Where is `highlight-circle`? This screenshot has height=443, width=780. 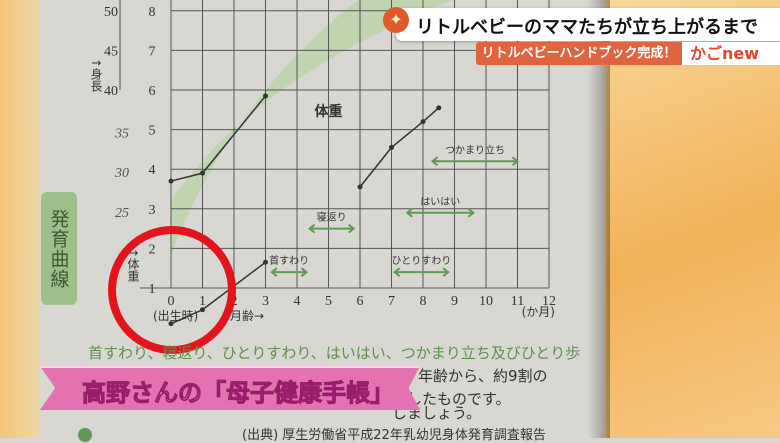 highlight-circle is located at coordinates (172, 290).